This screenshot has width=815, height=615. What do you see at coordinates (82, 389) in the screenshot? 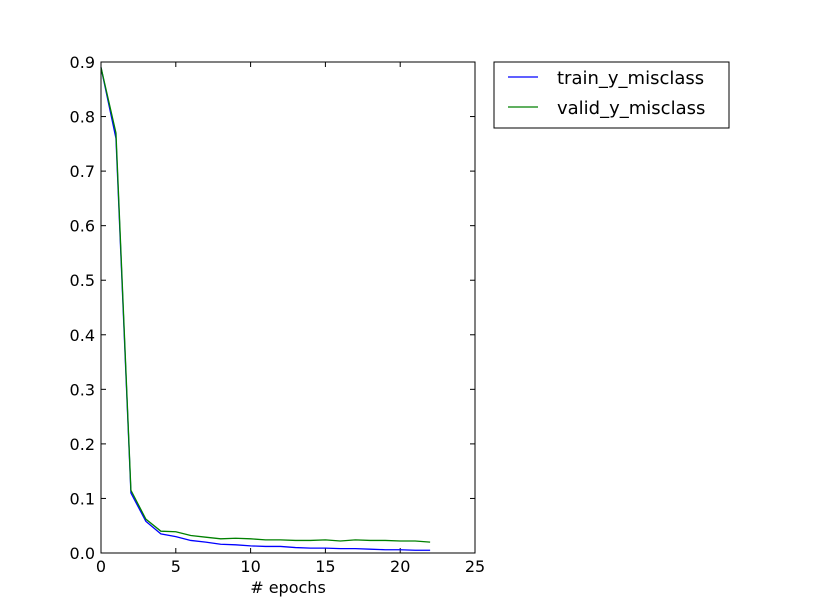
I see `y-tick-label: 0.3` at bounding box center [82, 389].